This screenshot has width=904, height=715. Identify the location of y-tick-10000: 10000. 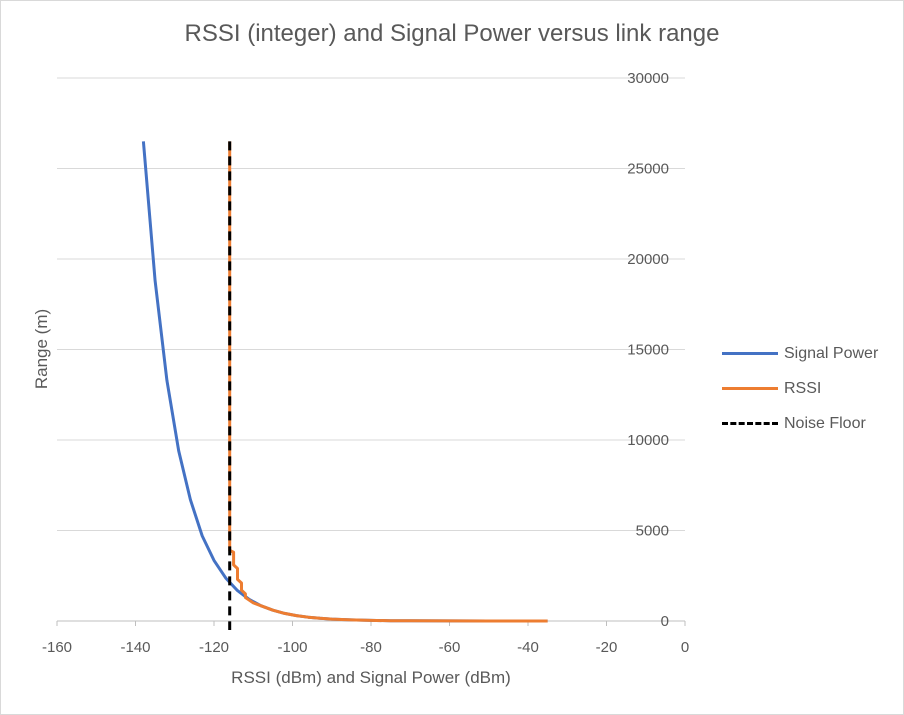
(648, 440).